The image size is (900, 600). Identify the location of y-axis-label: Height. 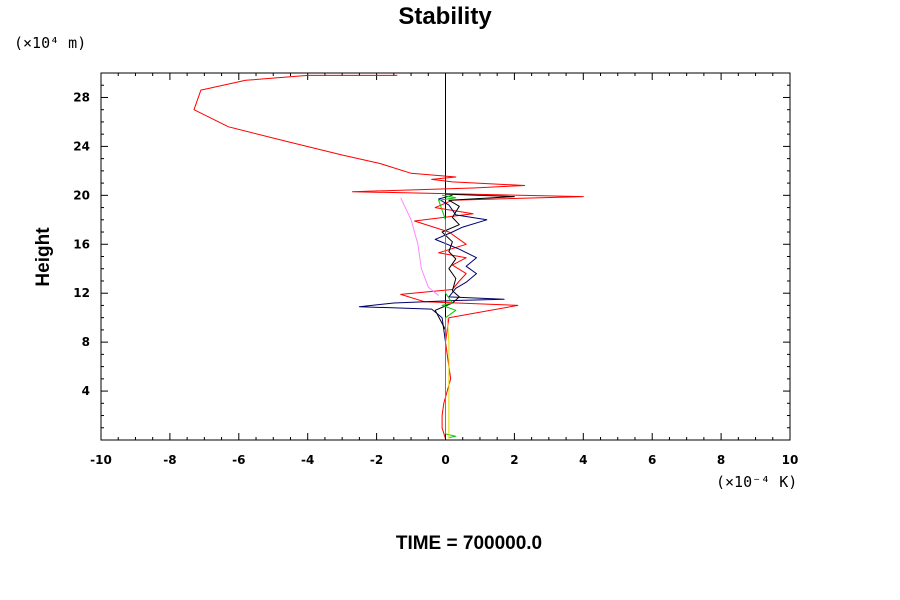
(43, 257).